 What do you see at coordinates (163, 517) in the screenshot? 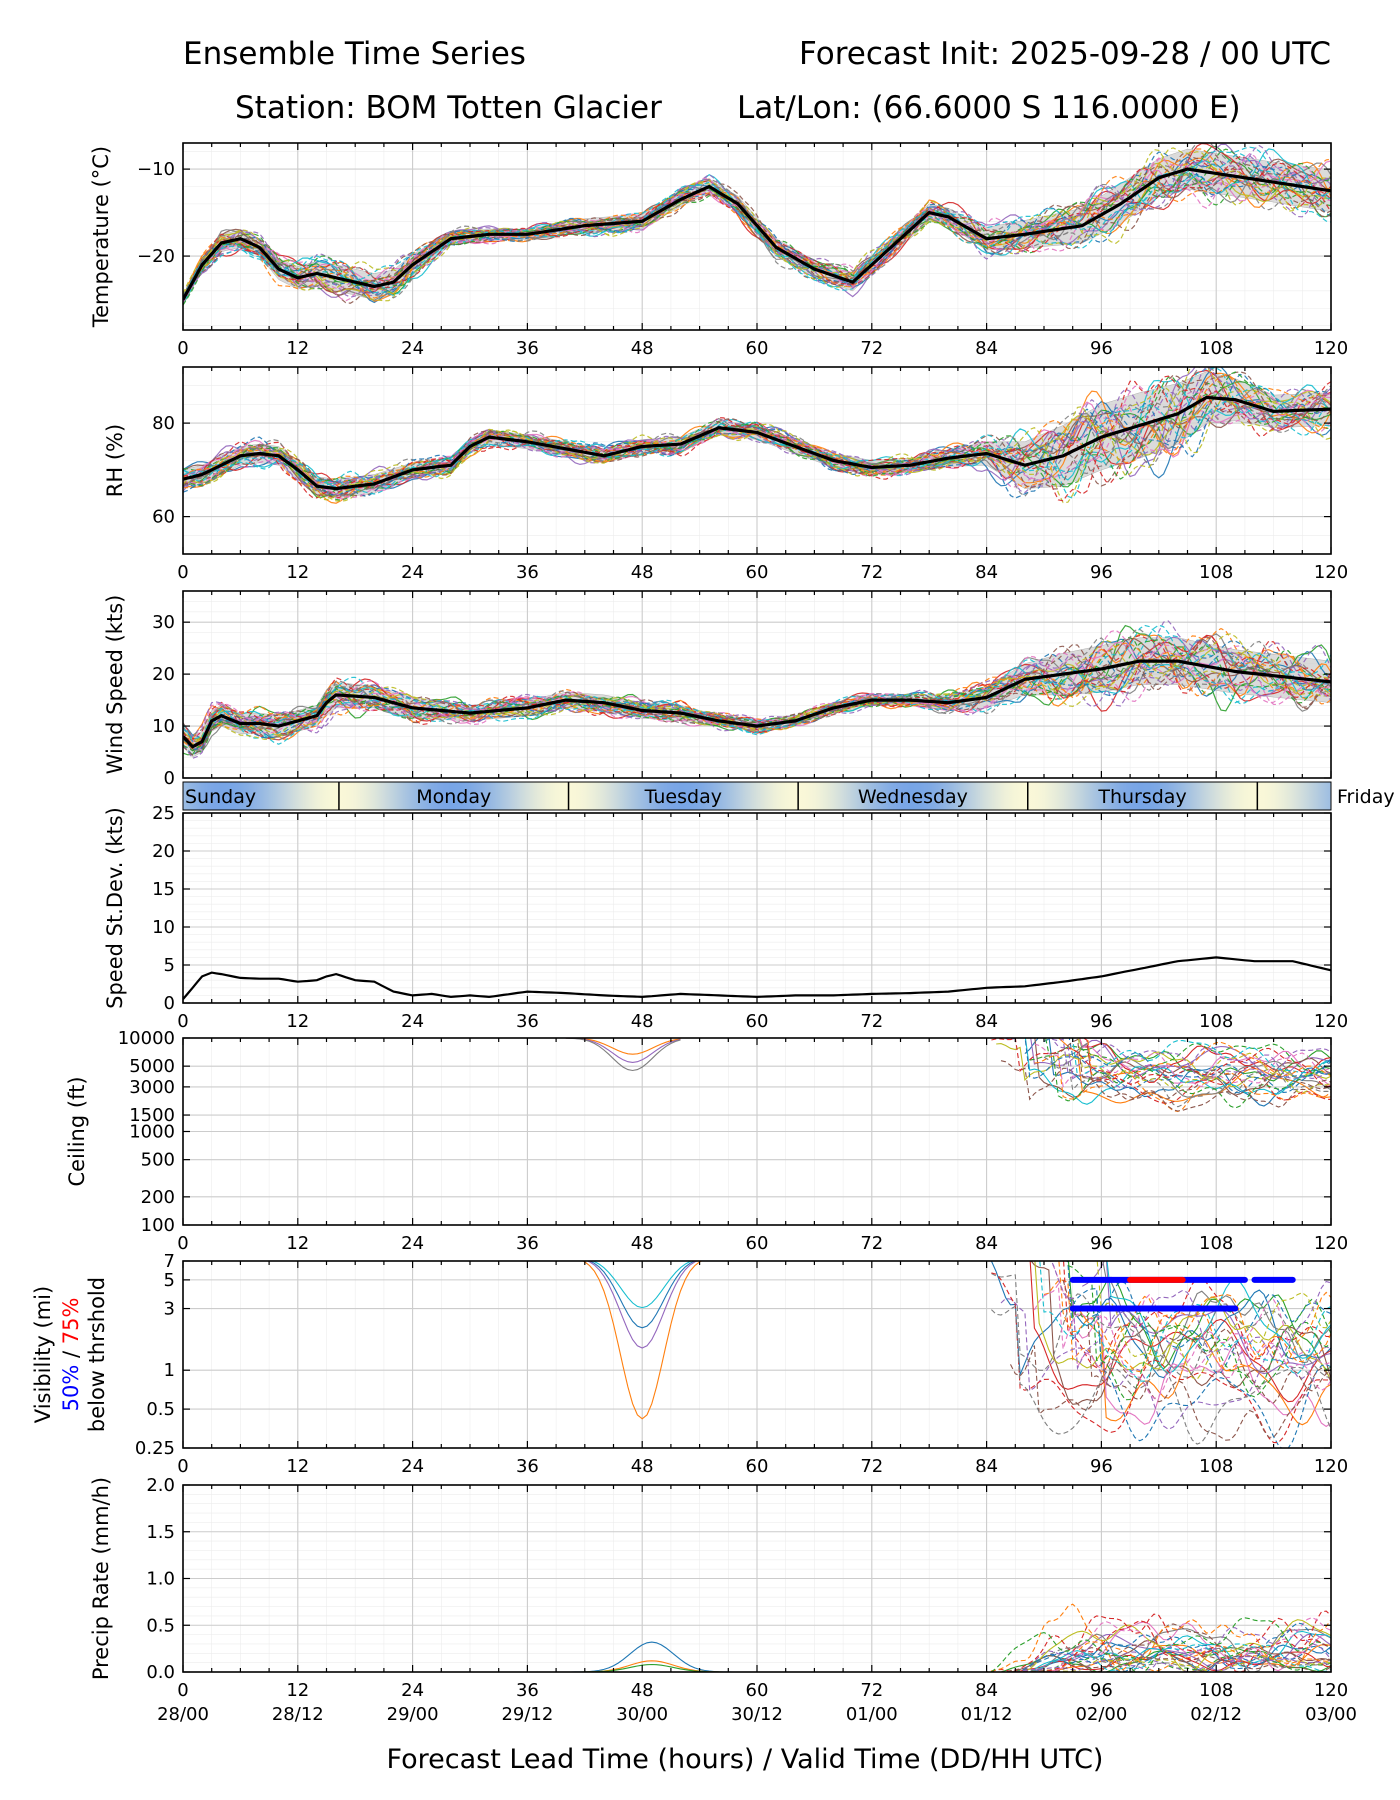
I see `rh-y-tick-label: 60` at bounding box center [163, 517].